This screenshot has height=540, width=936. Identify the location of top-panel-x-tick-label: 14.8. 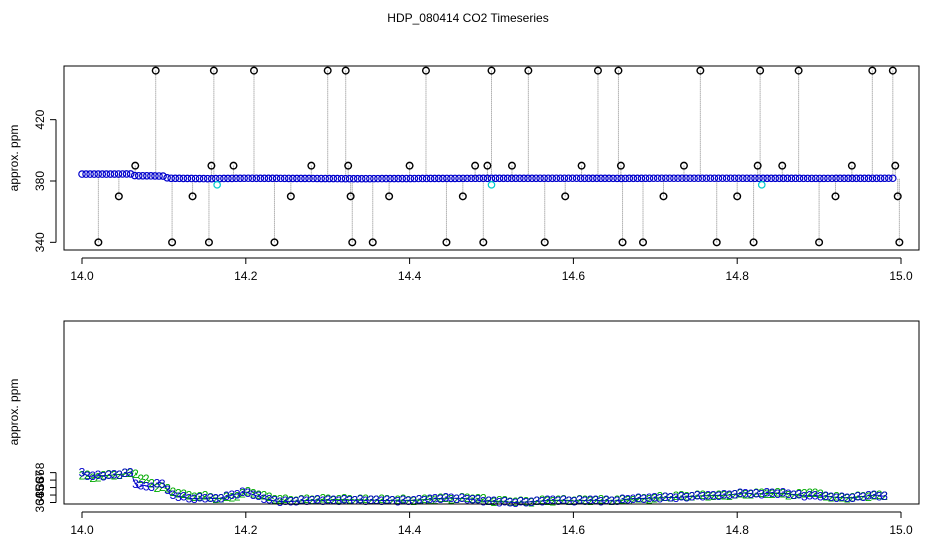
(738, 276).